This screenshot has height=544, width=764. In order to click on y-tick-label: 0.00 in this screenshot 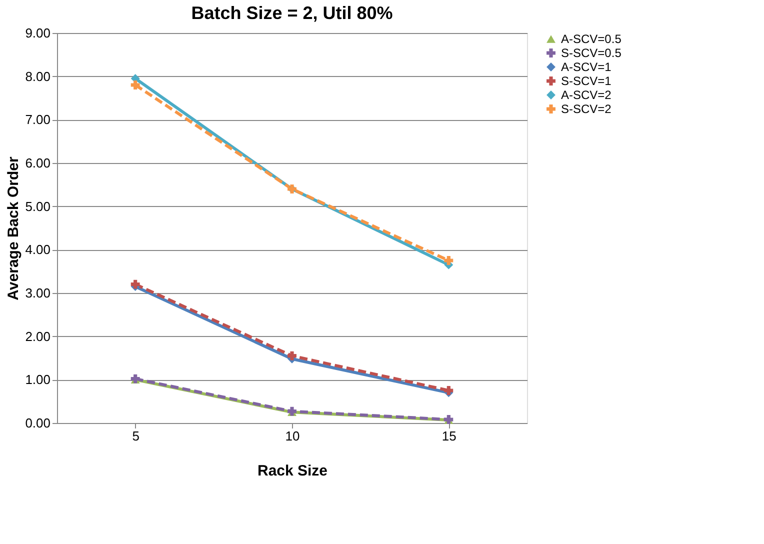, I will do `click(37, 423)`.